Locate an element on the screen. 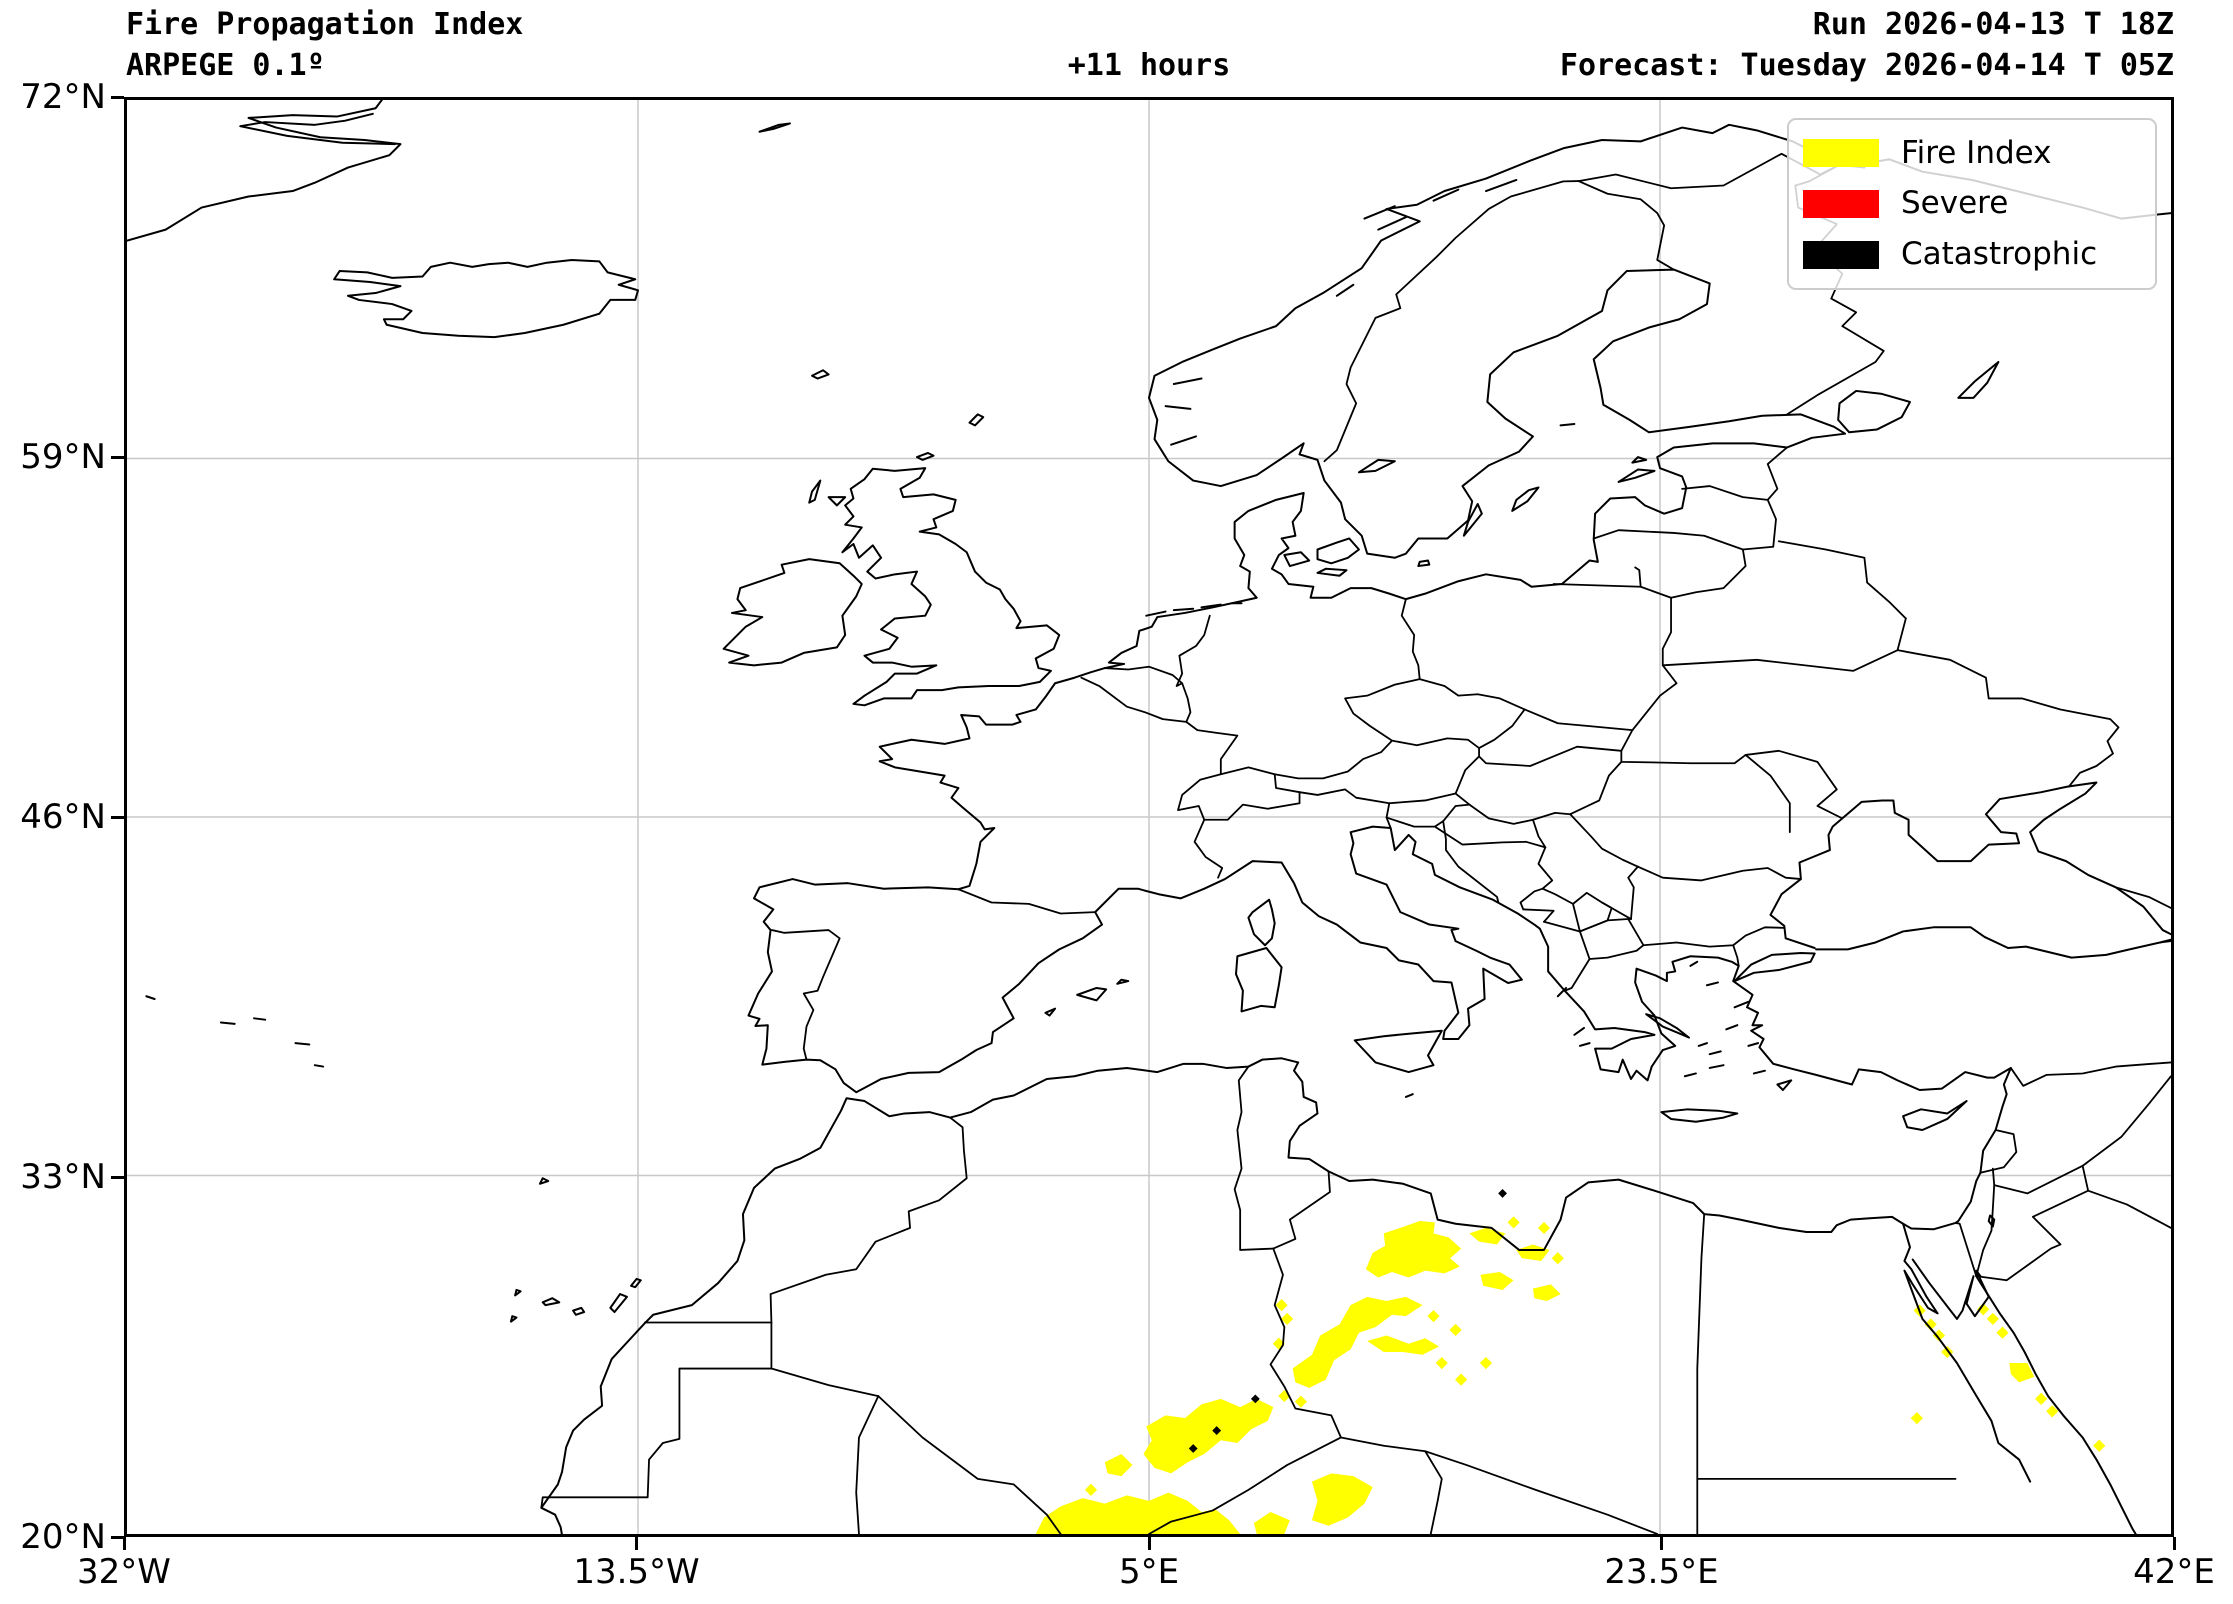 Image resolution: width=2233 pixels, height=1604 pixels. page-title: Fire Propagation Index is located at coordinates (325, 24).